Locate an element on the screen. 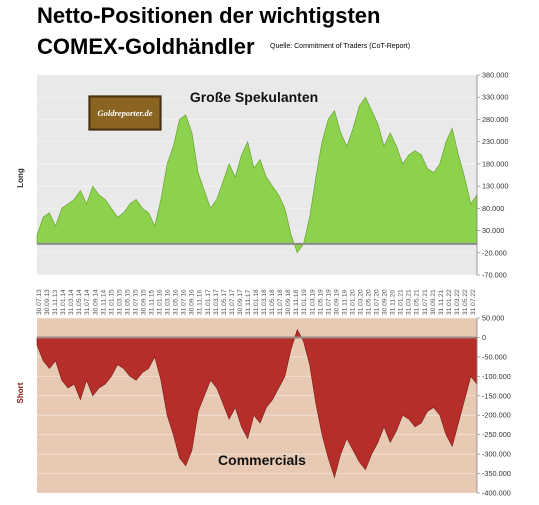 Image resolution: width=539 pixels, height=505 pixels. x-tick-label: 30.09.15 is located at coordinates (143, 302).